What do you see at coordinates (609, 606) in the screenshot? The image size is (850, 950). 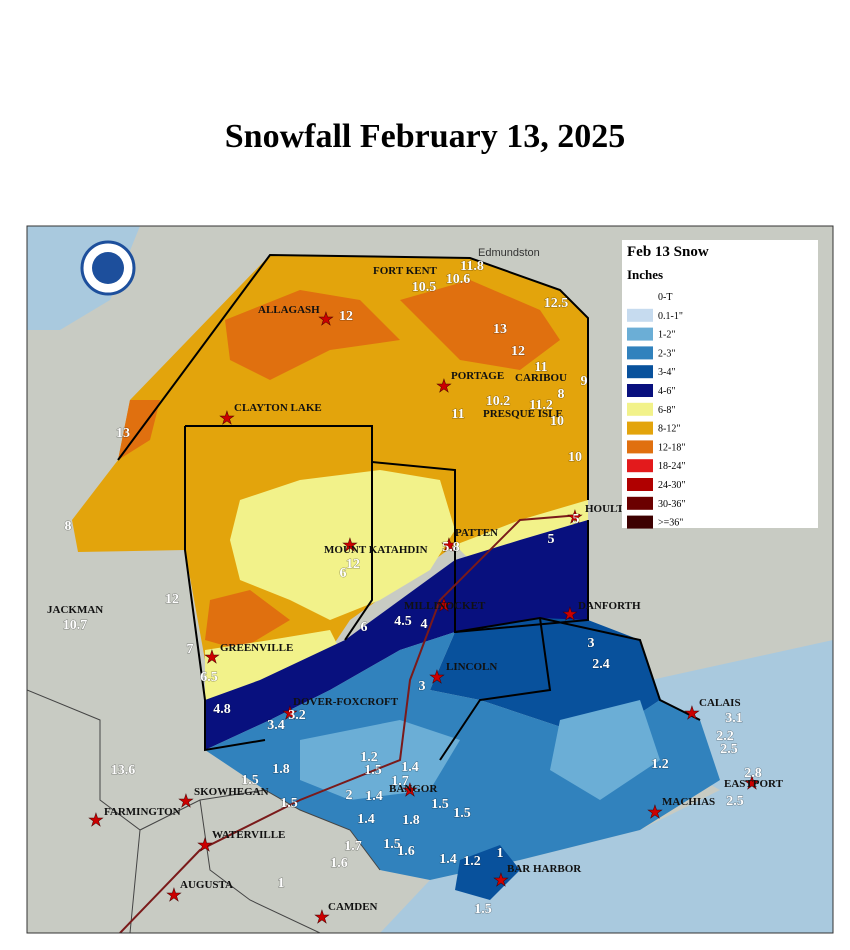 I see `city-label: DANFORTH` at bounding box center [609, 606].